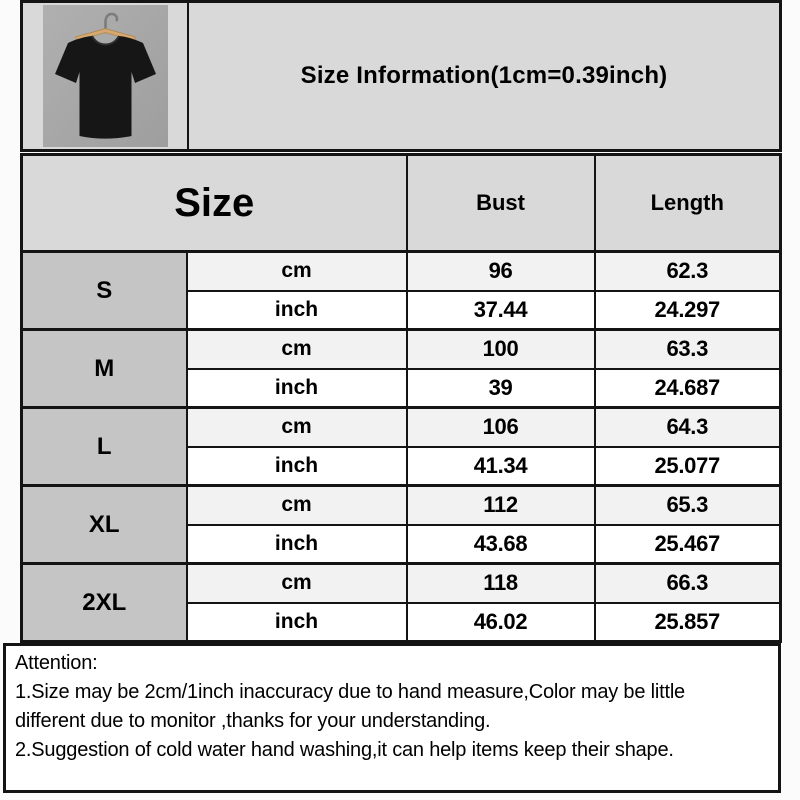  I want to click on length-value: 25.467, so click(687, 544).